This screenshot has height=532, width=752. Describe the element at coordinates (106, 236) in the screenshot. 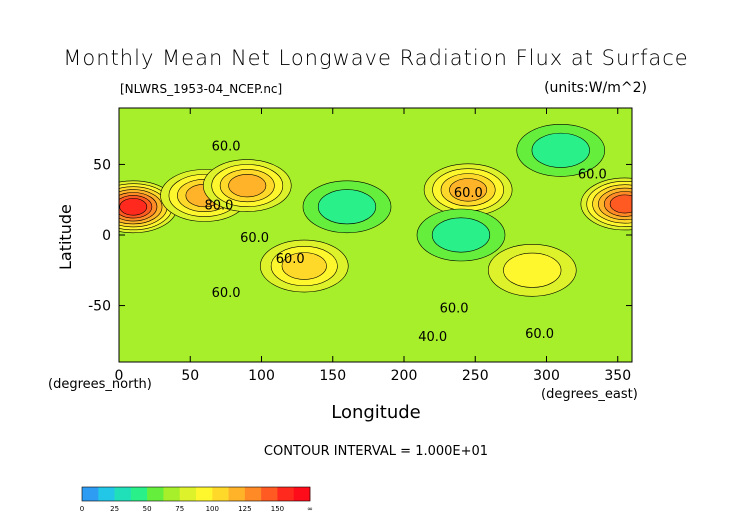

I see `y-tick-label: 0` at that location.